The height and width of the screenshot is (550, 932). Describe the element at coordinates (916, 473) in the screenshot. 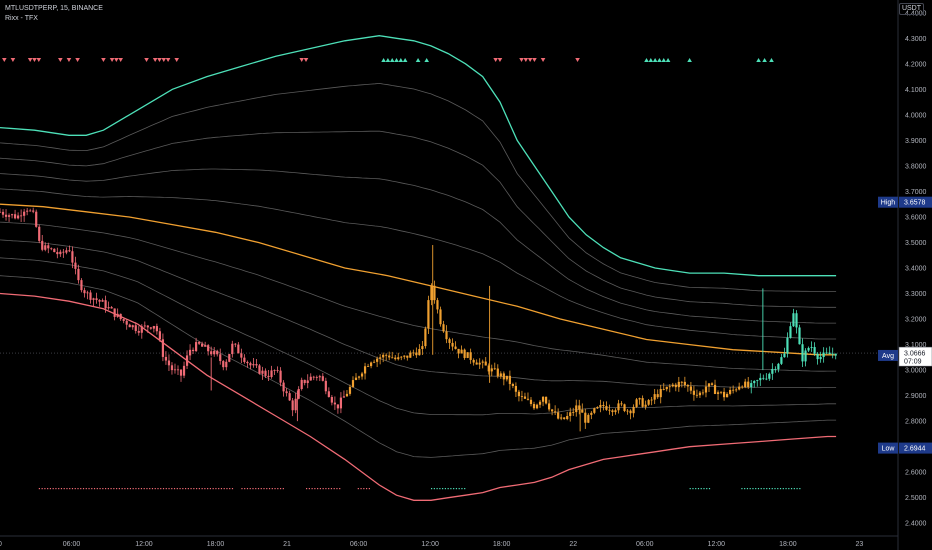

I see `y-tick-label: 2.6000` at that location.